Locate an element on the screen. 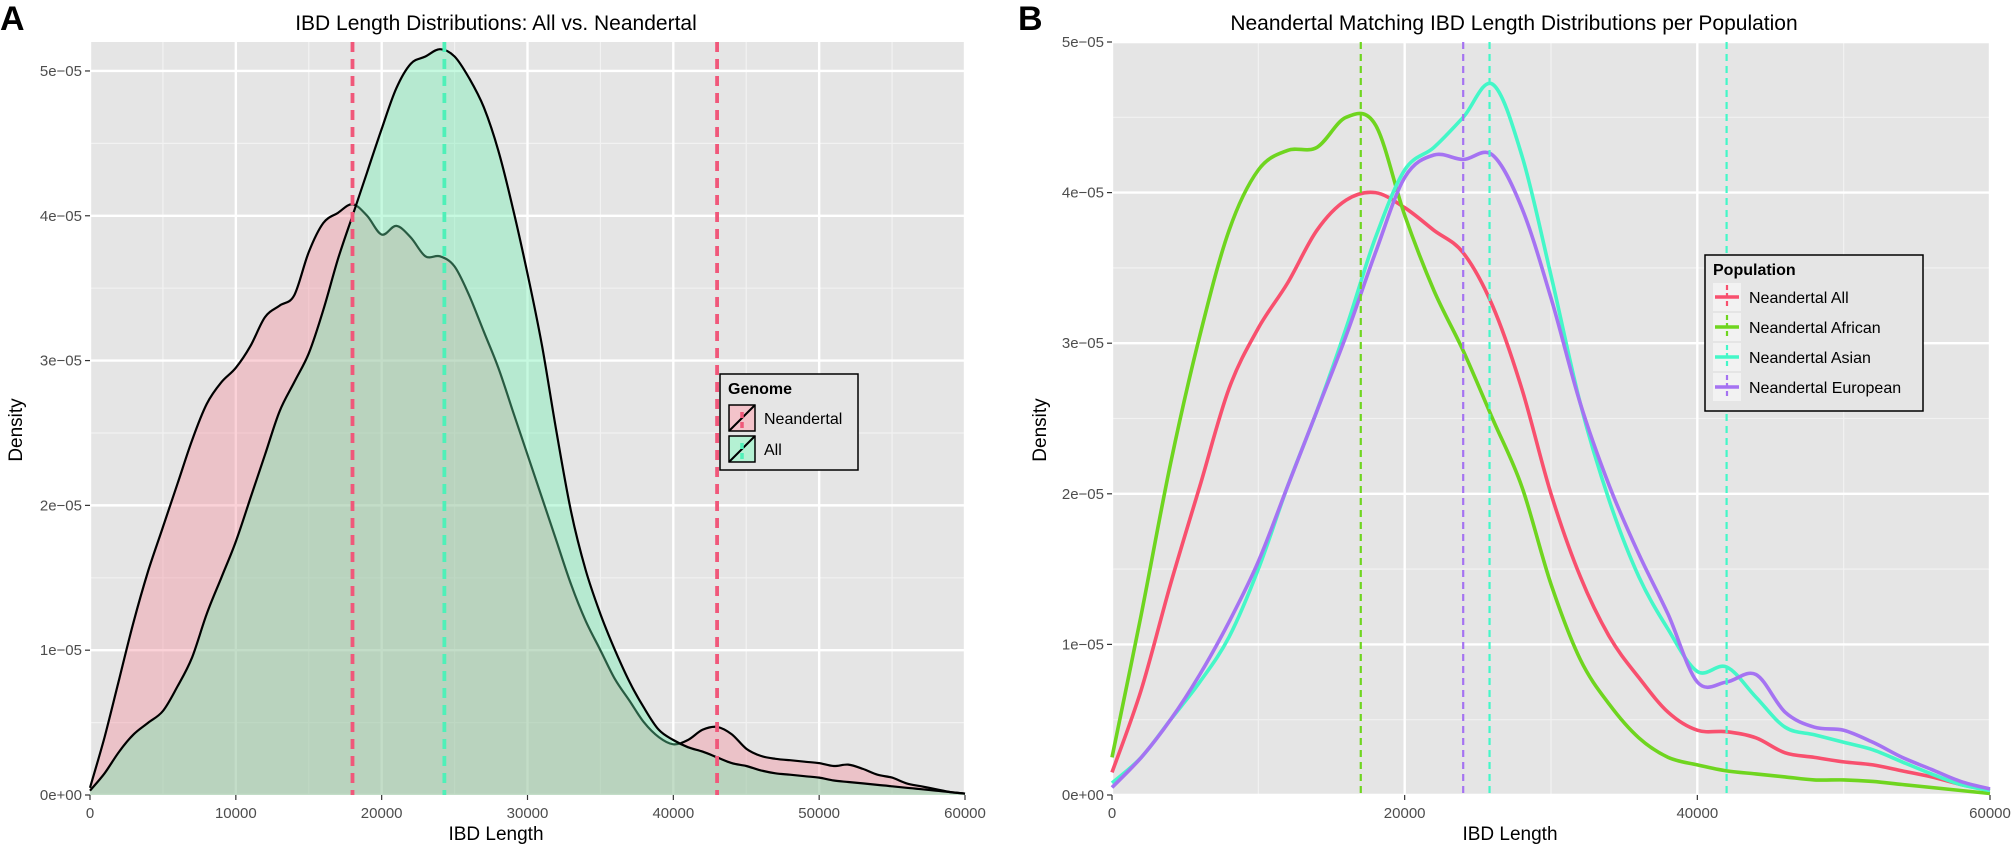 The width and height of the screenshot is (2011, 845). panel-a-y-tick-label: 1e−05 is located at coordinates (61, 650).